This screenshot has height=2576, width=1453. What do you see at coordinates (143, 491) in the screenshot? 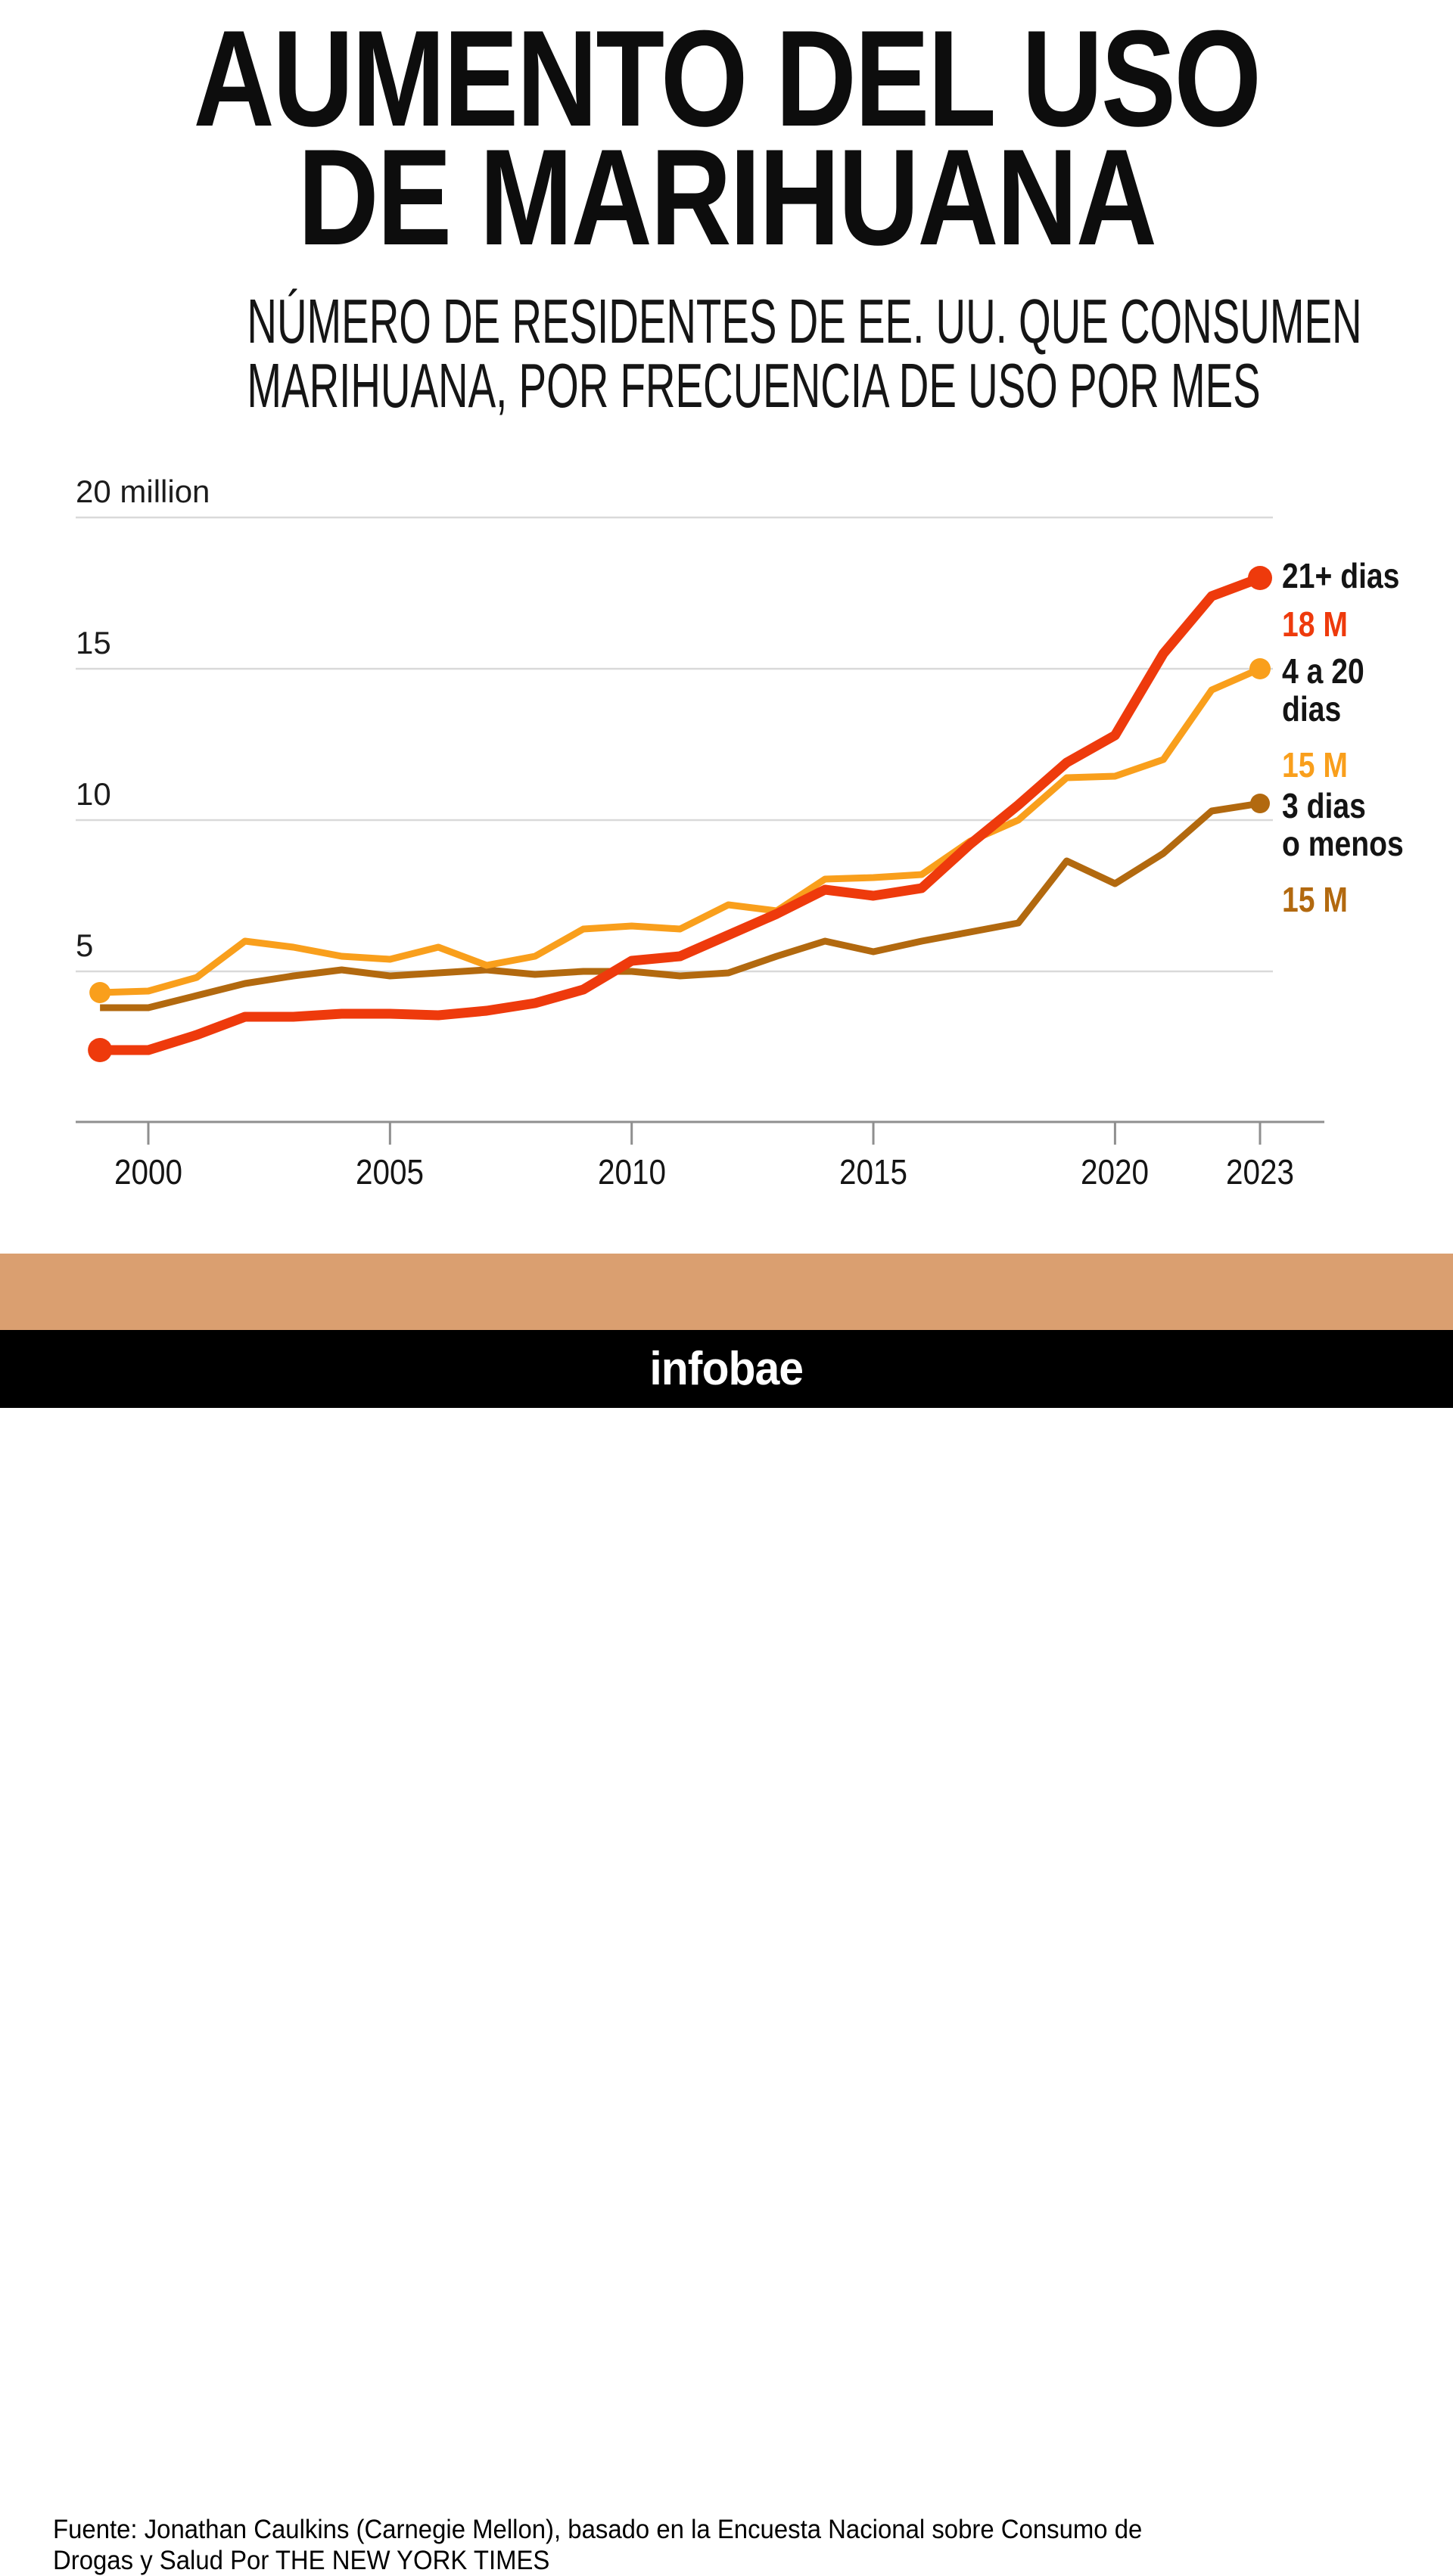
I see `y-axis-label-20m: 20 million` at bounding box center [143, 491].